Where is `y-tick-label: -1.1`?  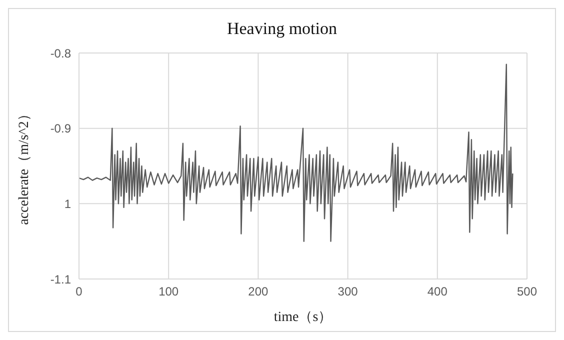
y-tick-label: -1.1 is located at coordinates (61, 279).